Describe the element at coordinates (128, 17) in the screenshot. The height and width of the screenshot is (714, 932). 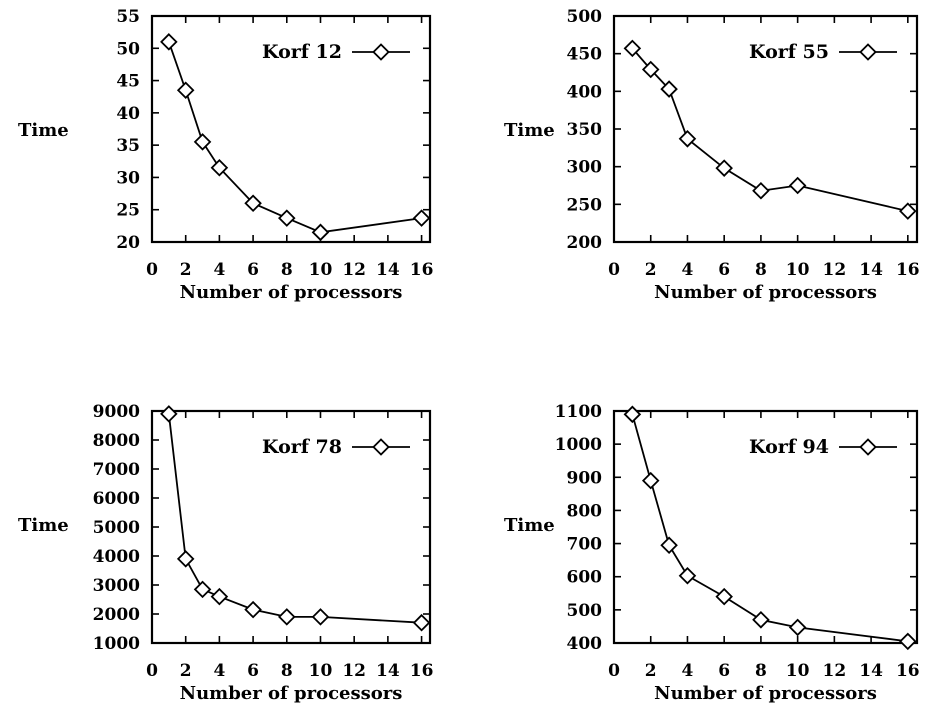
I see `y-tick-label: 55` at that location.